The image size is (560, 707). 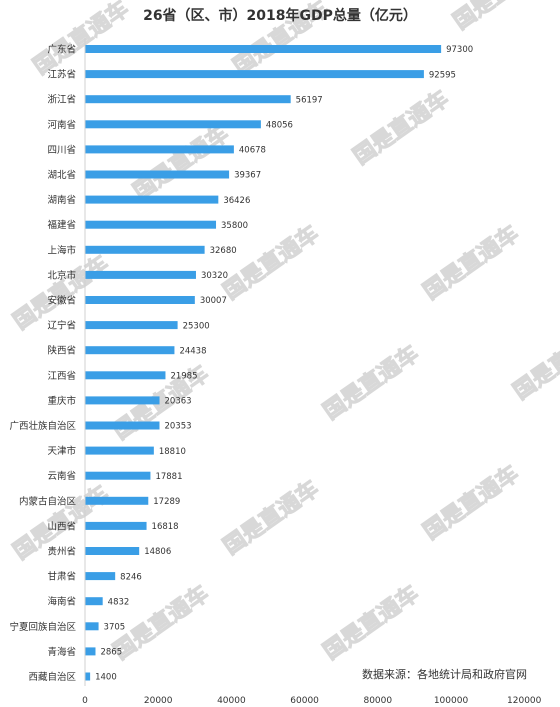 What do you see at coordinates (231, 701) in the screenshot?
I see `x-tick-label: 40000` at bounding box center [231, 701].